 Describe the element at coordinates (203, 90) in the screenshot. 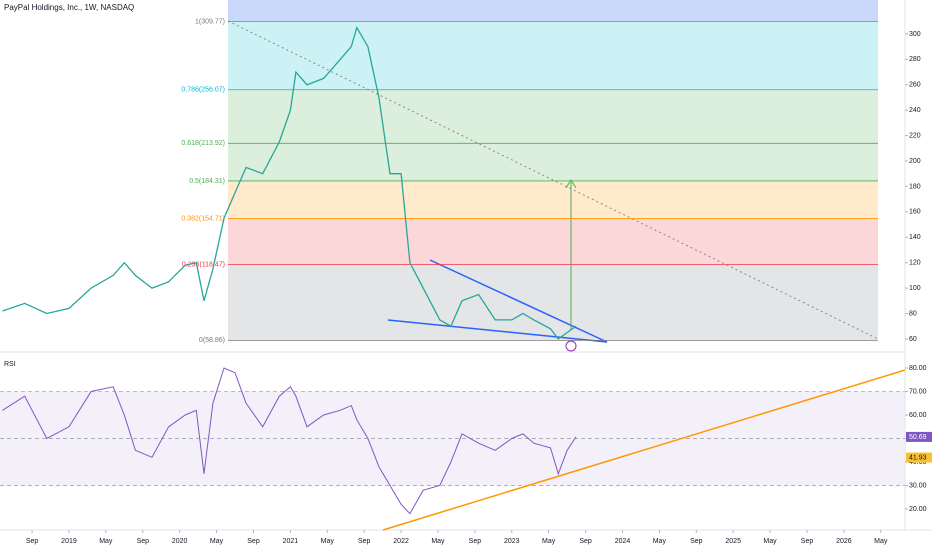

I see `fib-label: 0.786(256.07)` at that location.